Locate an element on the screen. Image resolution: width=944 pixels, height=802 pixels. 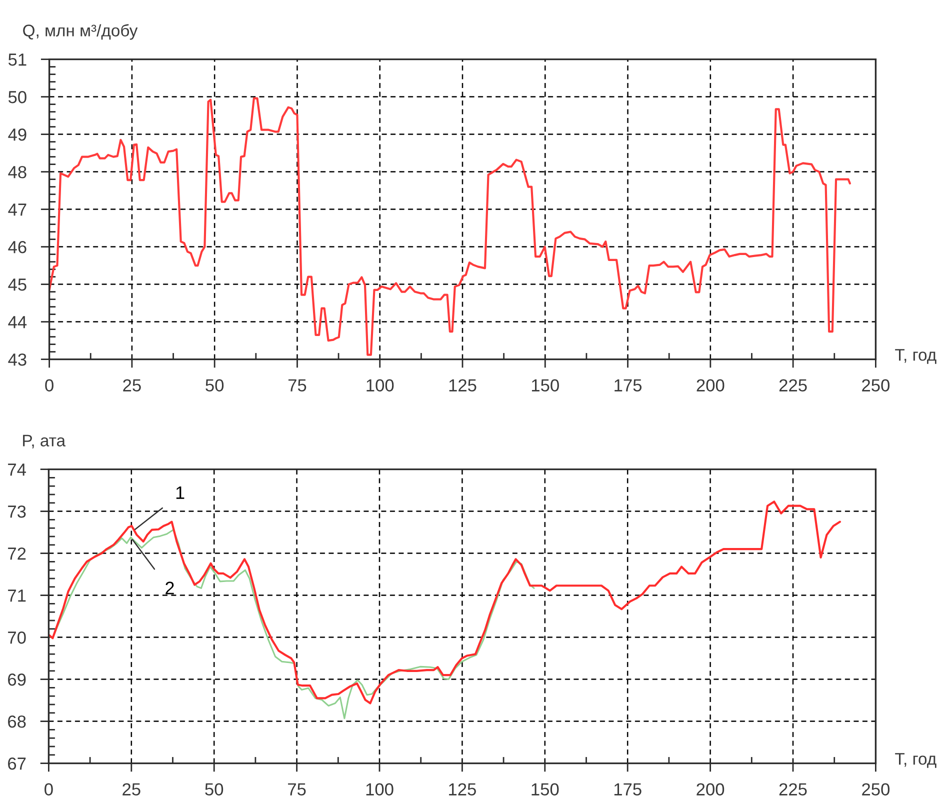
y-tick-label: 48 is located at coordinates (17, 172).